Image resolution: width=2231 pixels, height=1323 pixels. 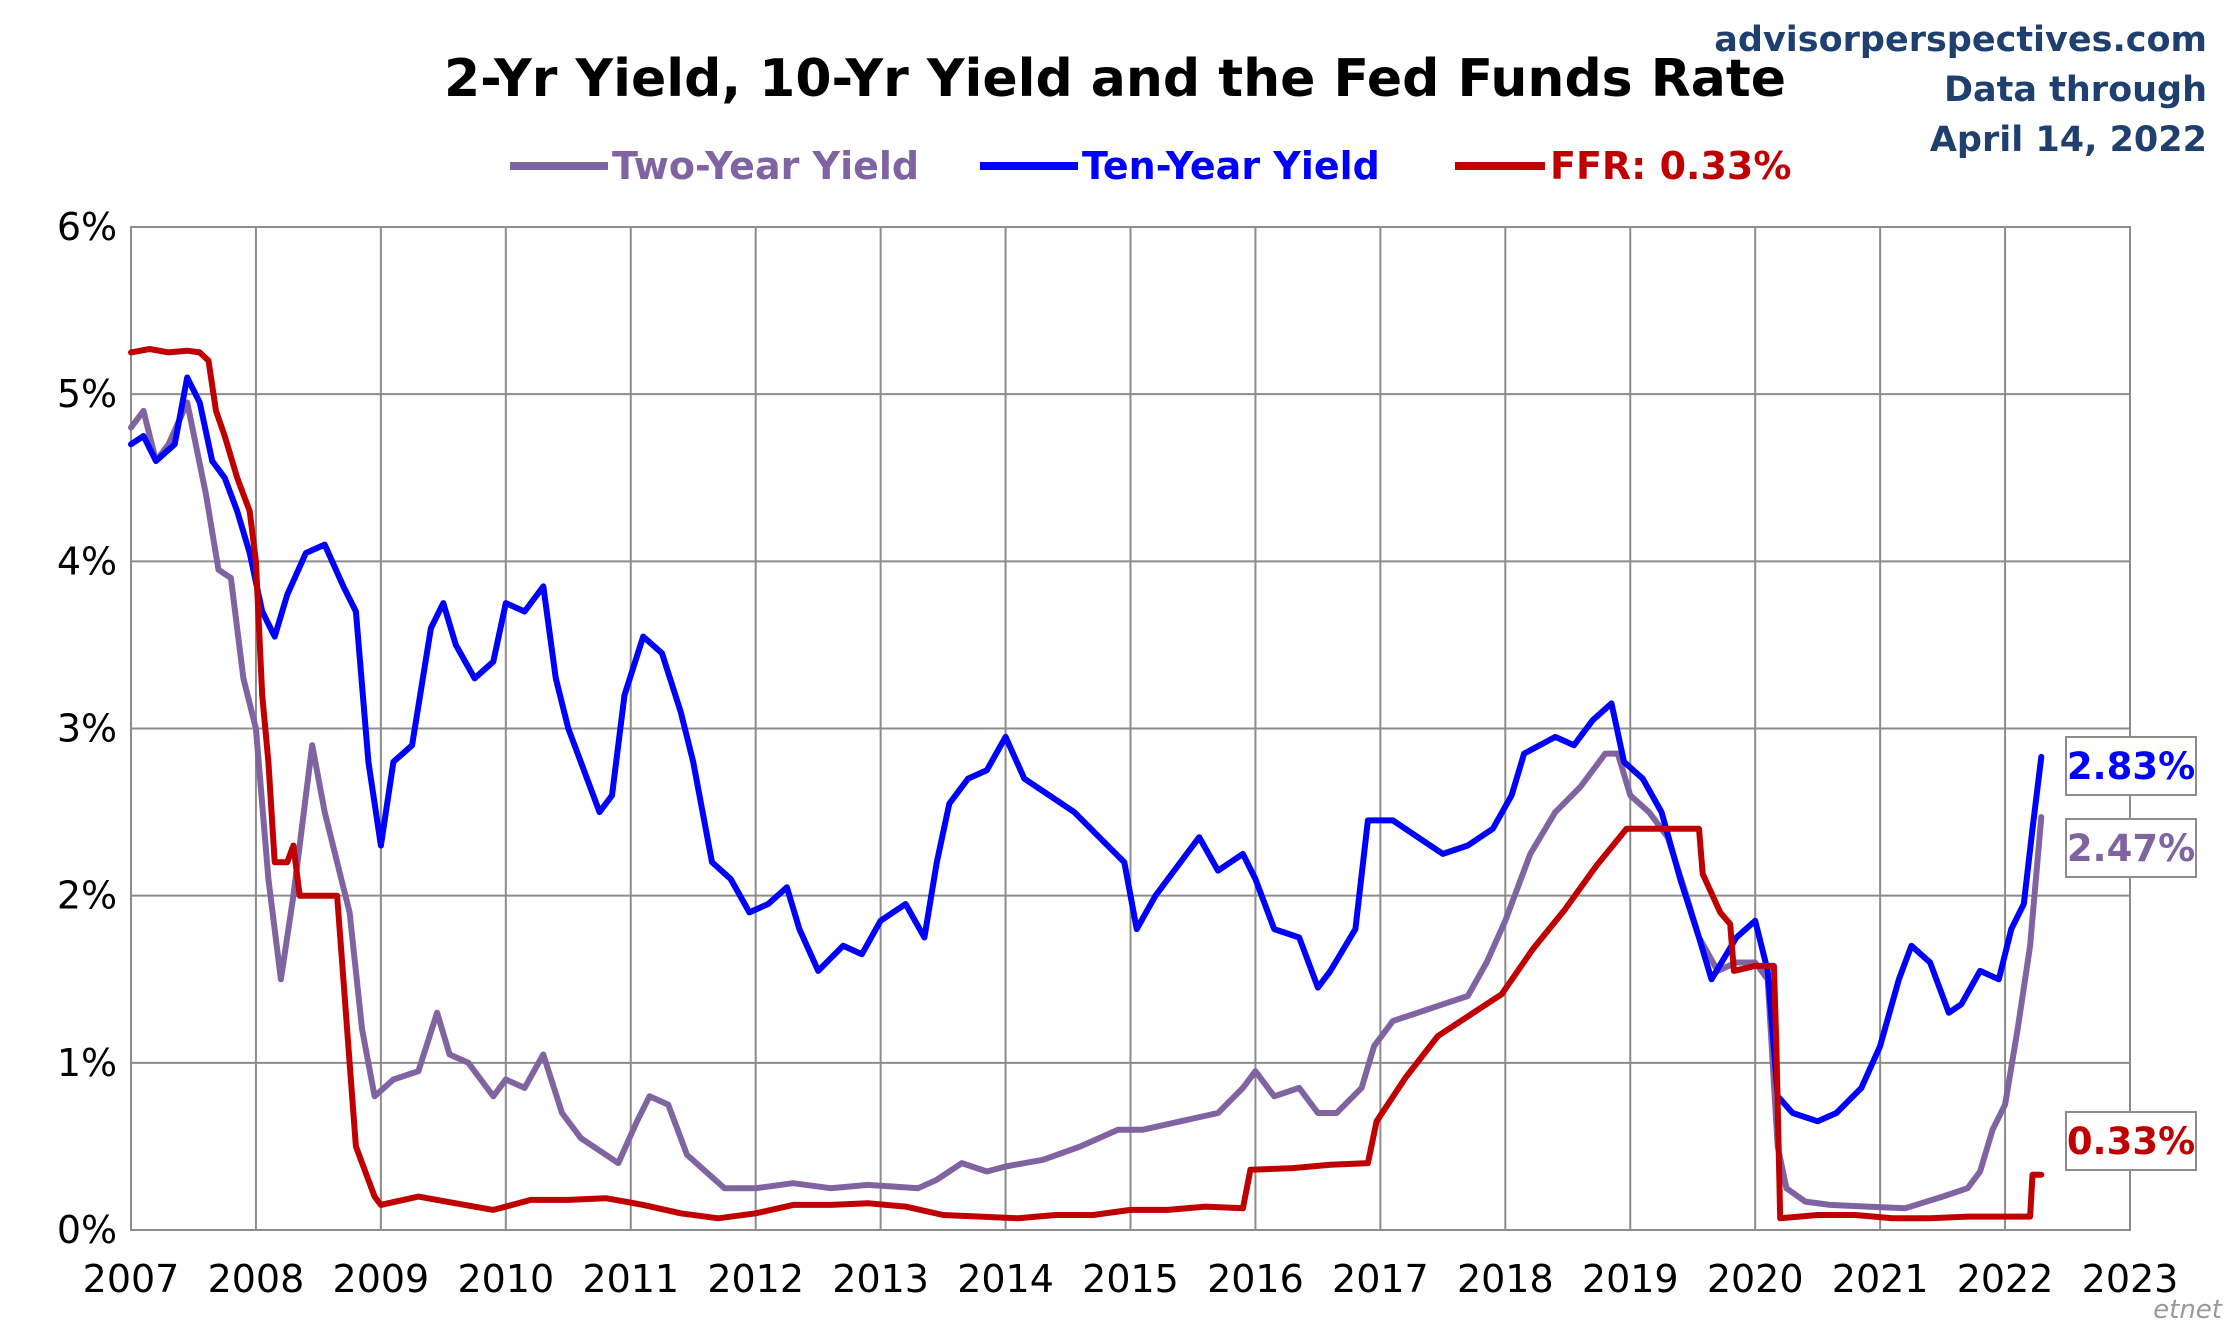 What do you see at coordinates (1670, 166) in the screenshot?
I see `legend-label-ffr: FFR: 0.33%` at bounding box center [1670, 166].